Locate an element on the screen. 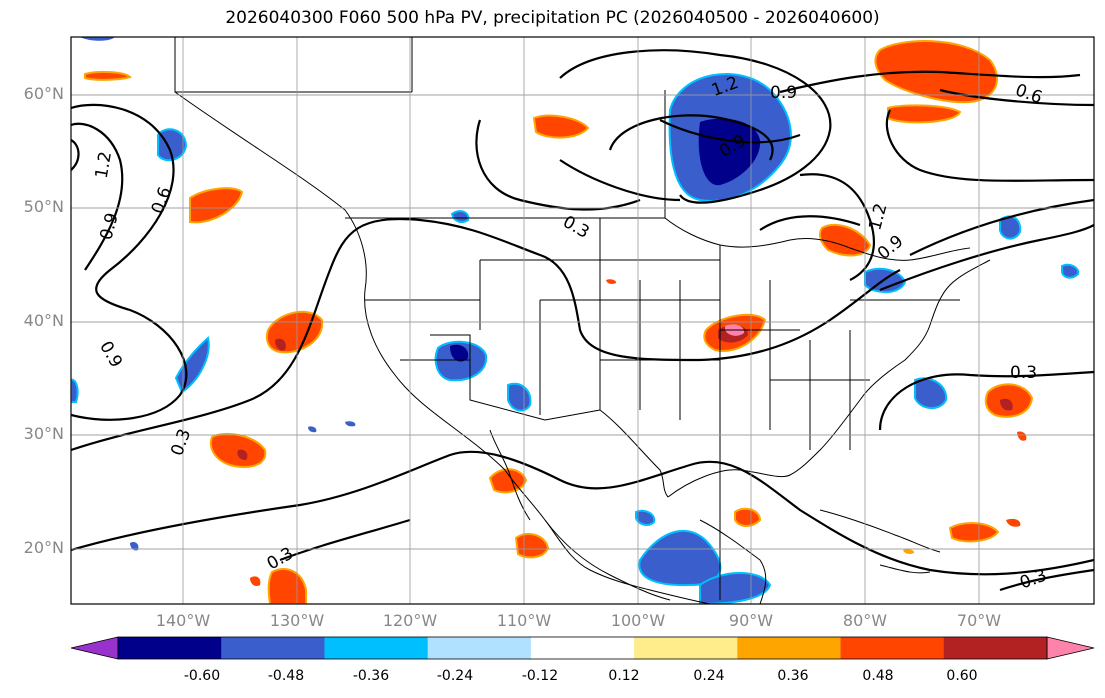  lat-label: 60°N is located at coordinates (43, 93).